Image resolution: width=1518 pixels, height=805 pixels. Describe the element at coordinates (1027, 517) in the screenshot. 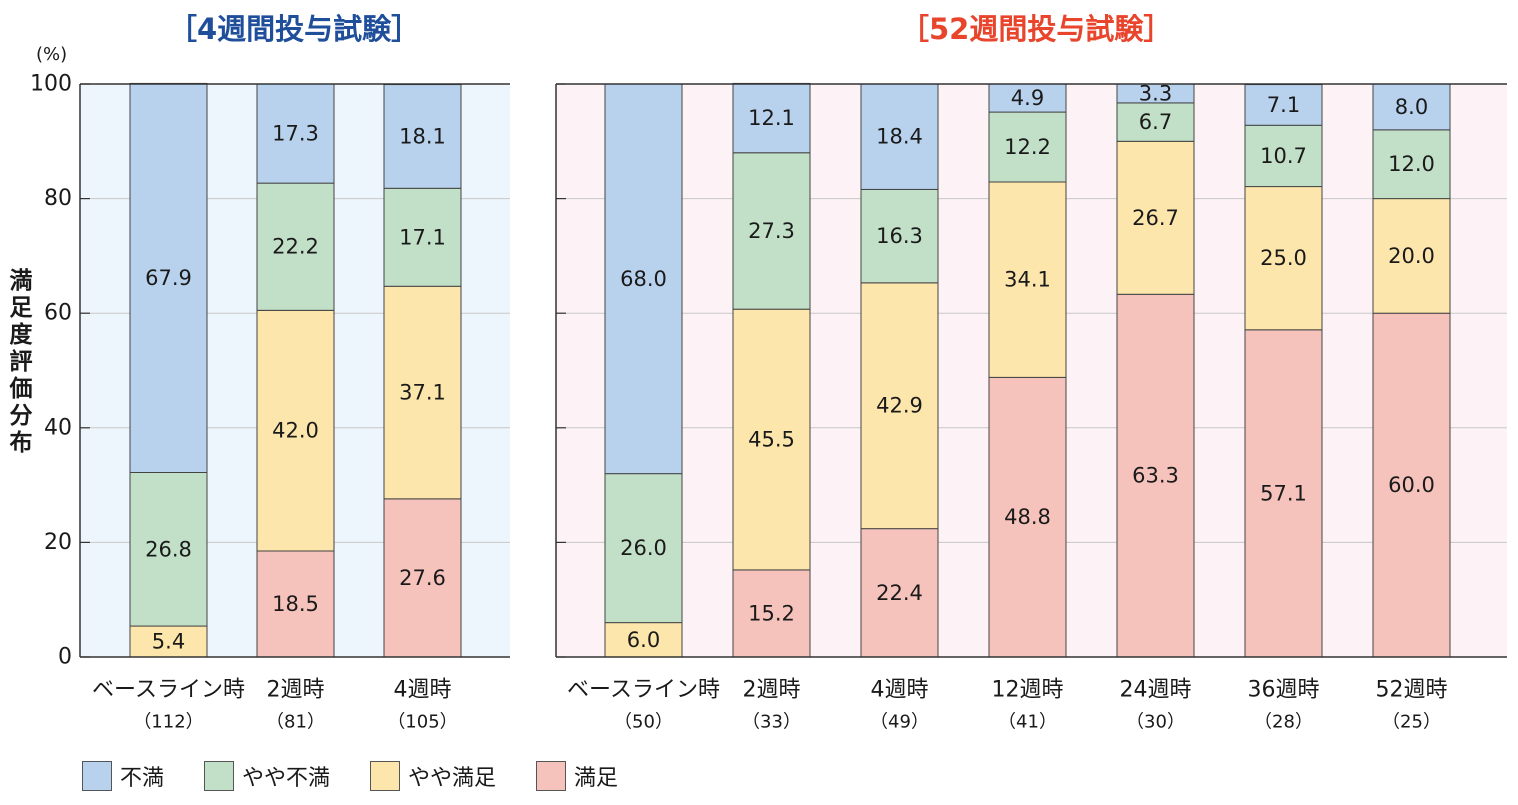

I see `data-label: 48.8` at that location.